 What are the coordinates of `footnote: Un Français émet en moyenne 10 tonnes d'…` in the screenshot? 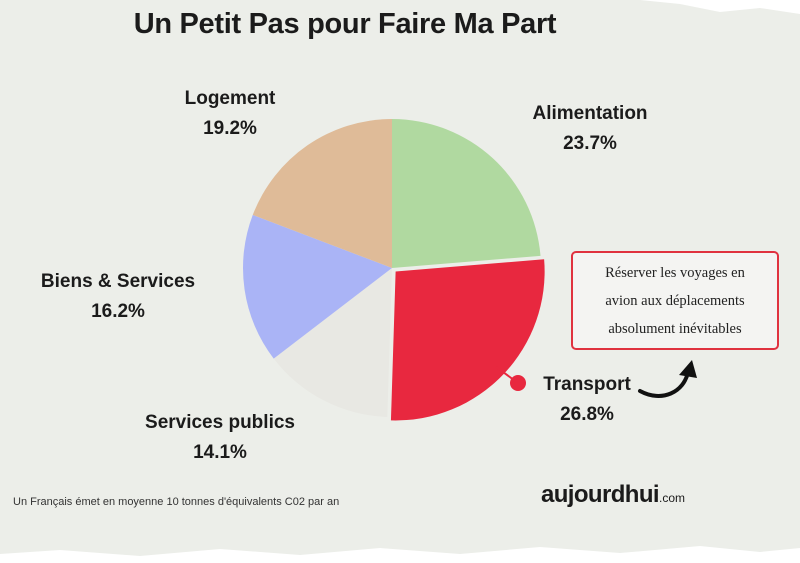 It's located at (176, 502).